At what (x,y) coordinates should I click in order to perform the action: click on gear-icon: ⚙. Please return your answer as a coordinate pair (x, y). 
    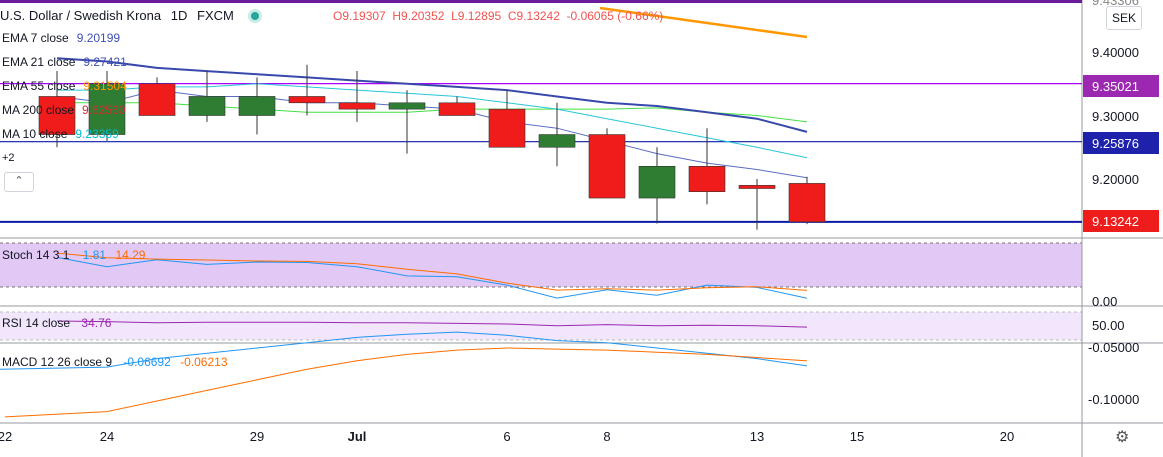
    Looking at the image, I should click on (1122, 437).